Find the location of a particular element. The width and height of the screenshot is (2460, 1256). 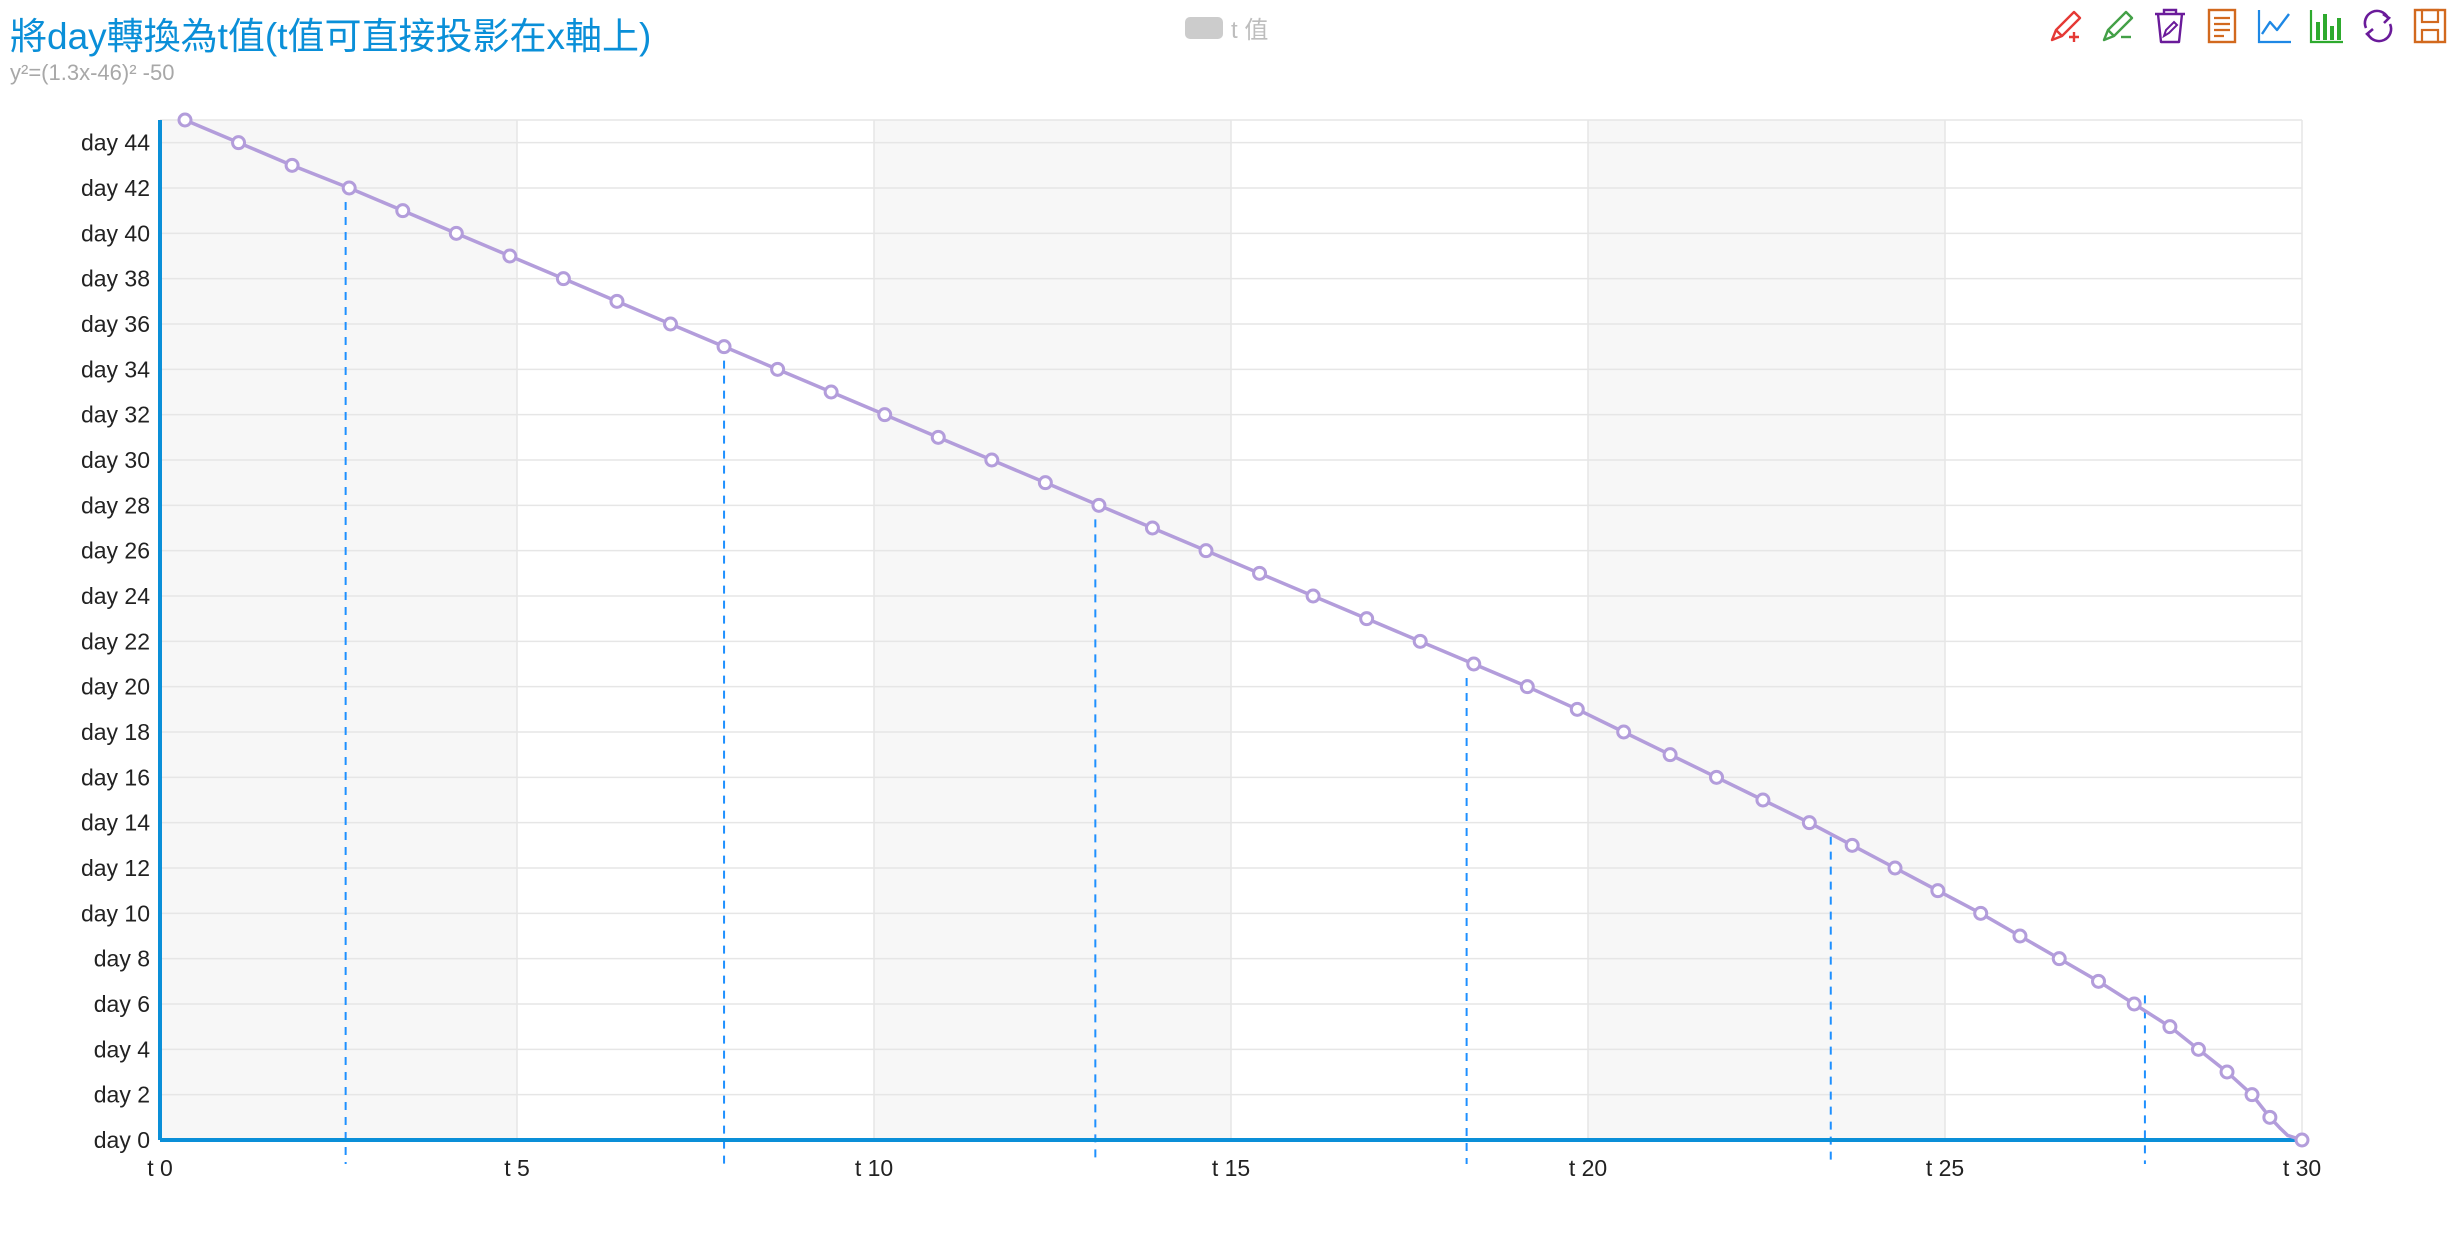

y-tick-label: day 30 is located at coordinates (115, 460).